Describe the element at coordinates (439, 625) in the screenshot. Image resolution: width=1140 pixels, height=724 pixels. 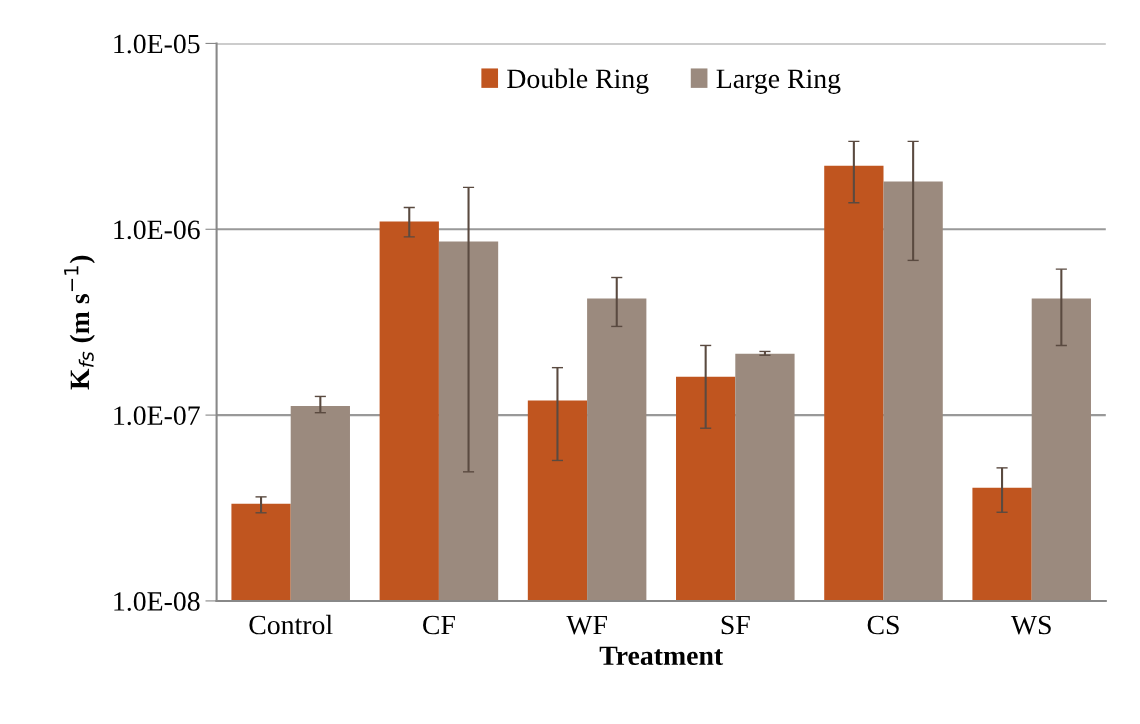
I see `x-tick-label: CF` at that location.